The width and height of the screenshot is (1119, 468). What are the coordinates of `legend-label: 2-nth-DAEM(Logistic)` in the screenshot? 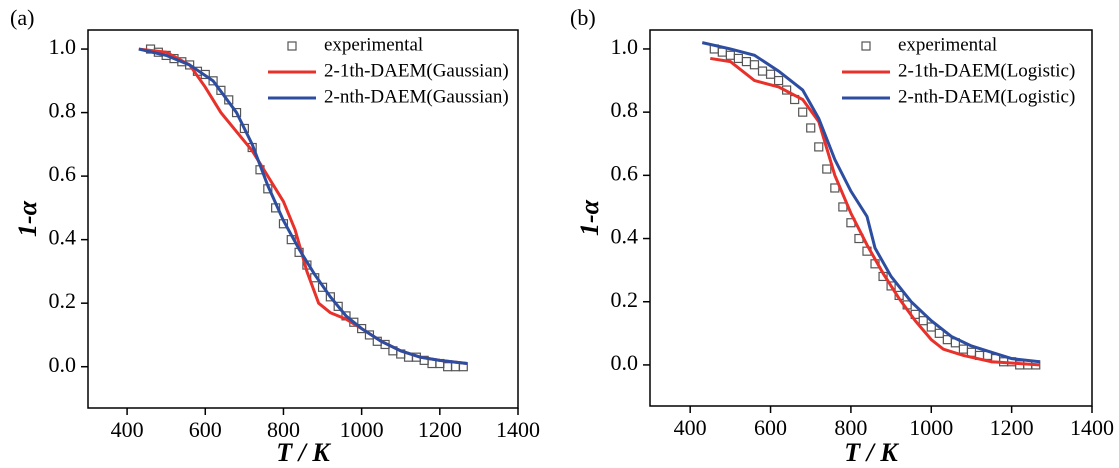 It's located at (986, 96).